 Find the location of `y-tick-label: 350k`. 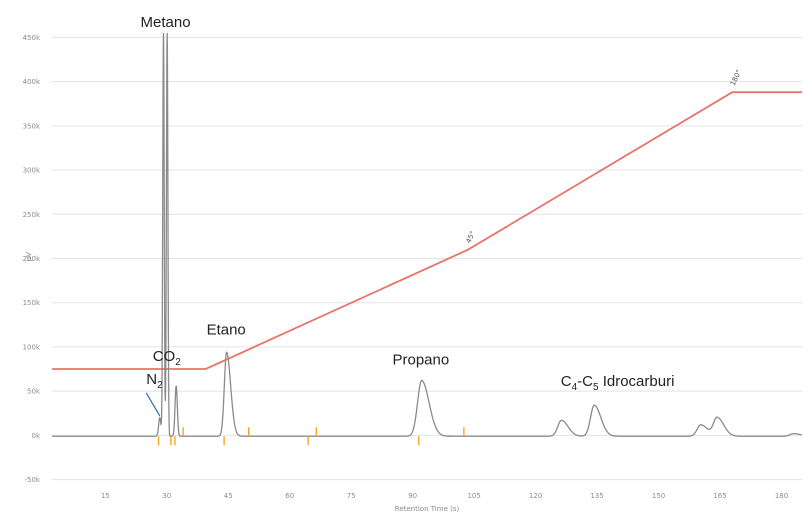

y-tick-label: 350k is located at coordinates (32, 126).